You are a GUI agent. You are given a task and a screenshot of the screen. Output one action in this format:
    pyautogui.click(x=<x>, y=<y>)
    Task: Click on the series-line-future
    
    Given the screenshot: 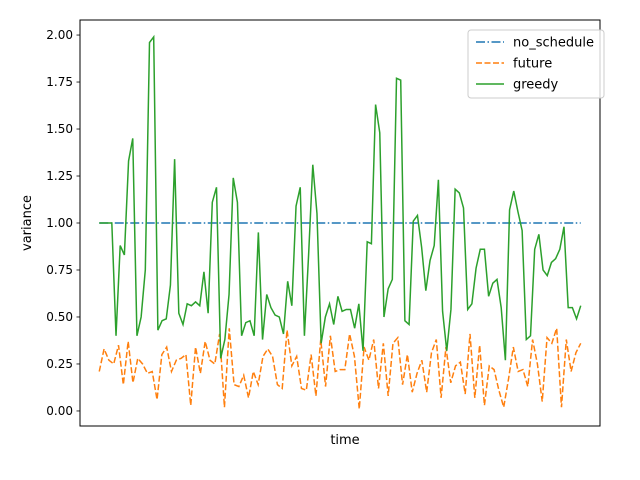 What is the action you would take?
    pyautogui.click(x=340, y=369)
    